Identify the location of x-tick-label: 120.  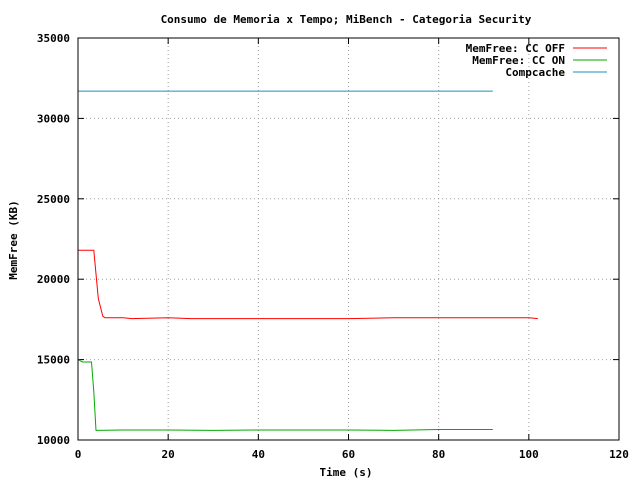
(619, 454).